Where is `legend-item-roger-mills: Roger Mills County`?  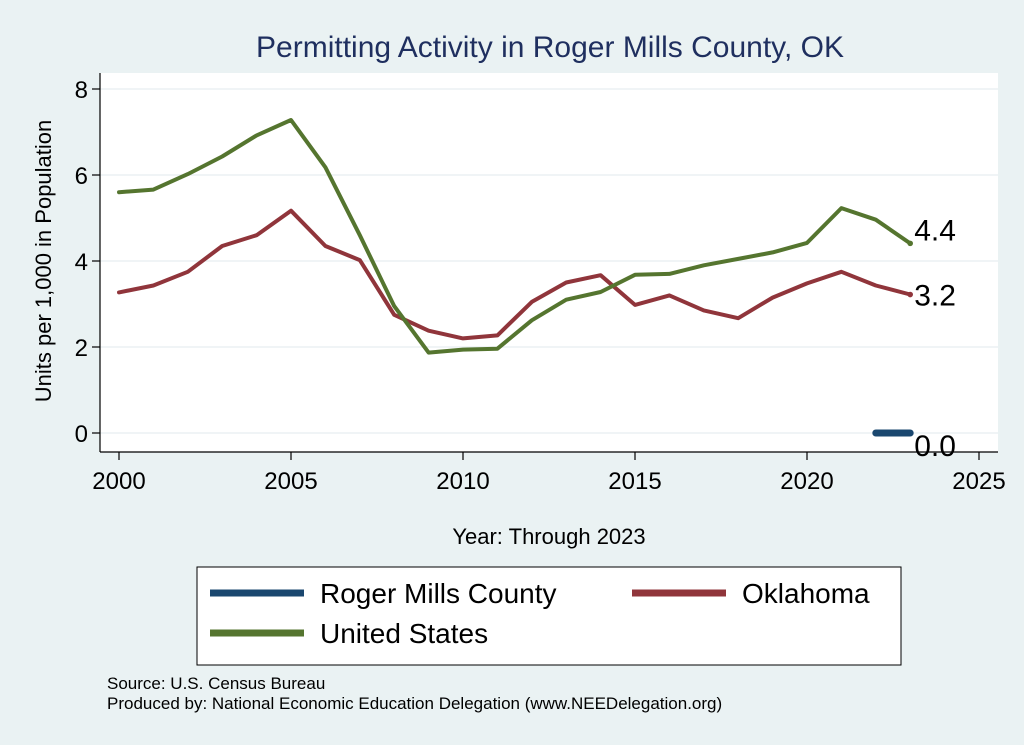
legend-item-roger-mills: Roger Mills County is located at coordinates (383, 593).